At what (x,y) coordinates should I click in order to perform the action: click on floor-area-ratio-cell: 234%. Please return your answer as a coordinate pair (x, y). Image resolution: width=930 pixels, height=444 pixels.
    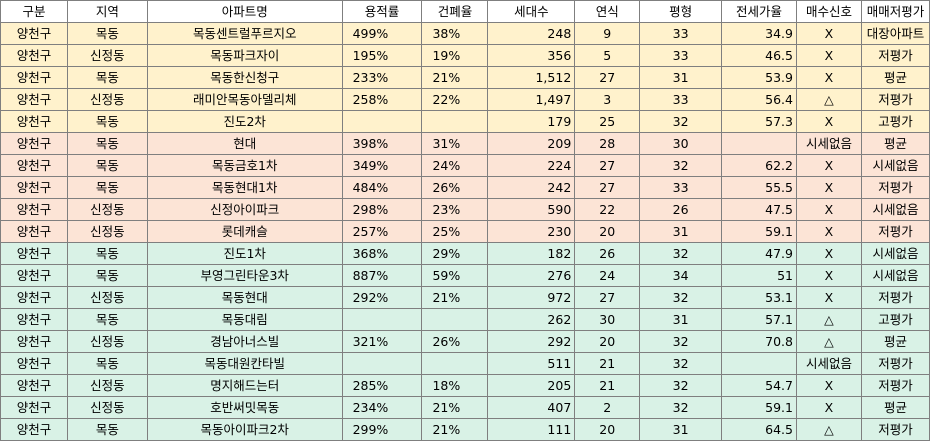
    Looking at the image, I should click on (382, 407).